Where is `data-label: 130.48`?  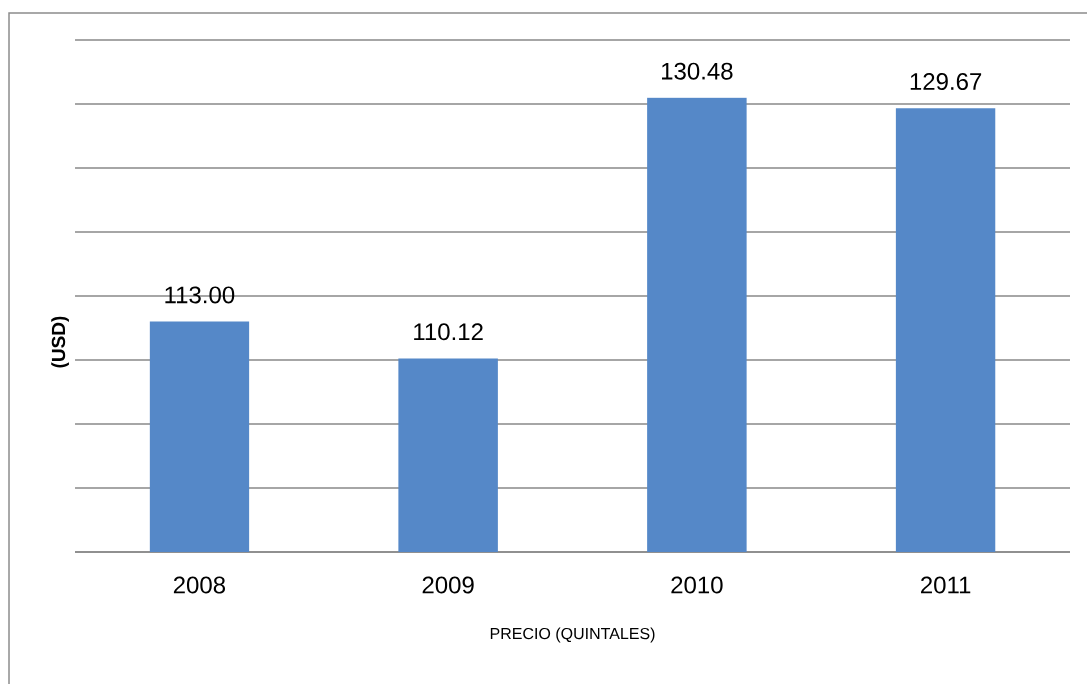 data-label: 130.48 is located at coordinates (697, 71).